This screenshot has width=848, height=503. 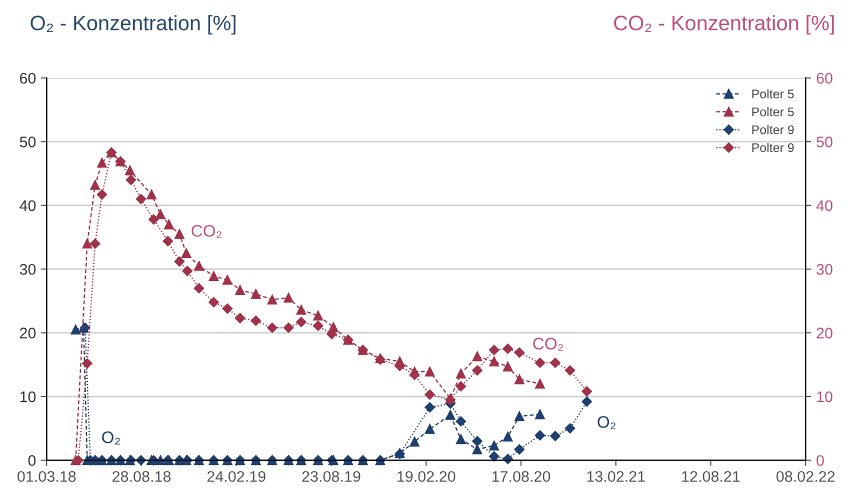 What do you see at coordinates (28, 333) in the screenshot?
I see `y-tick-label: 20` at bounding box center [28, 333].